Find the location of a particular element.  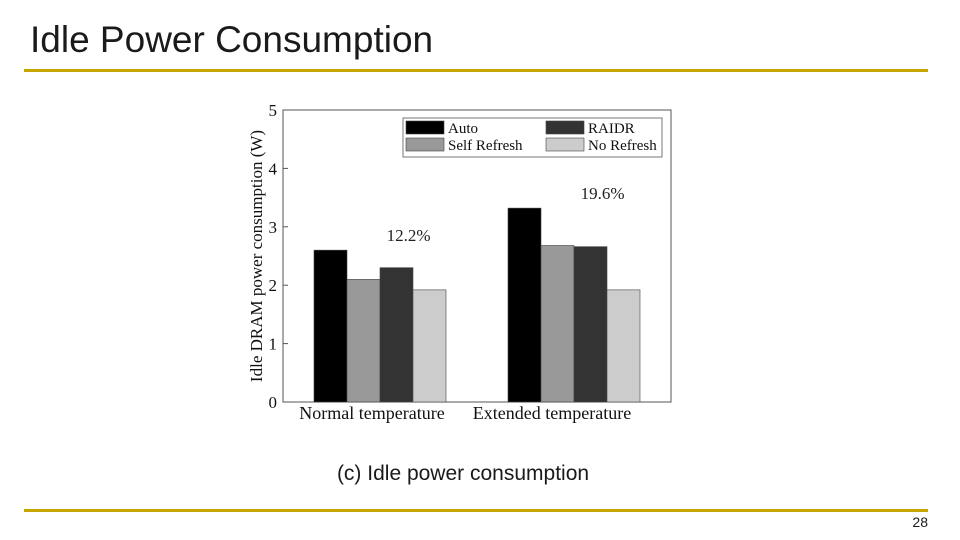

annotation-12-2: 12.2% is located at coordinates (409, 235).